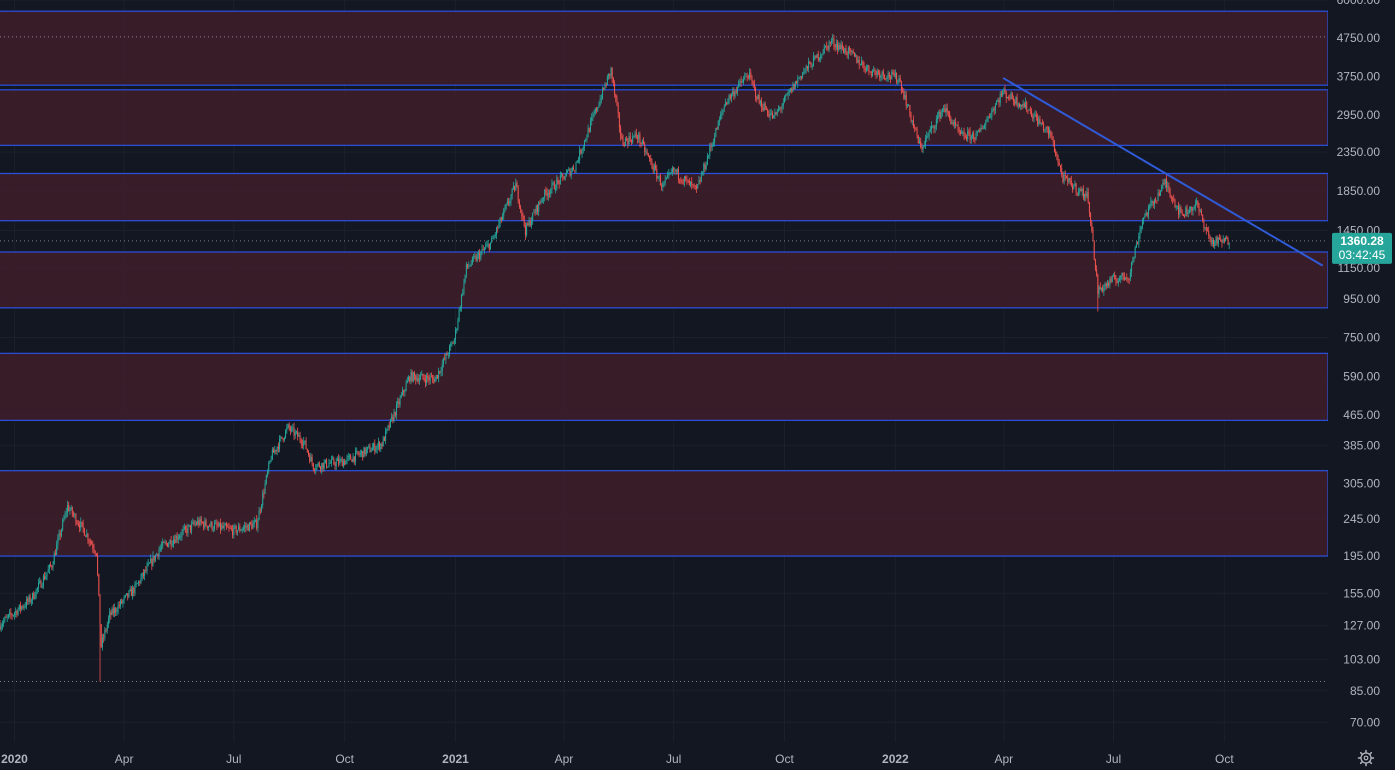  What do you see at coordinates (664, 386) in the screenshot?
I see `resistance-zone` at bounding box center [664, 386].